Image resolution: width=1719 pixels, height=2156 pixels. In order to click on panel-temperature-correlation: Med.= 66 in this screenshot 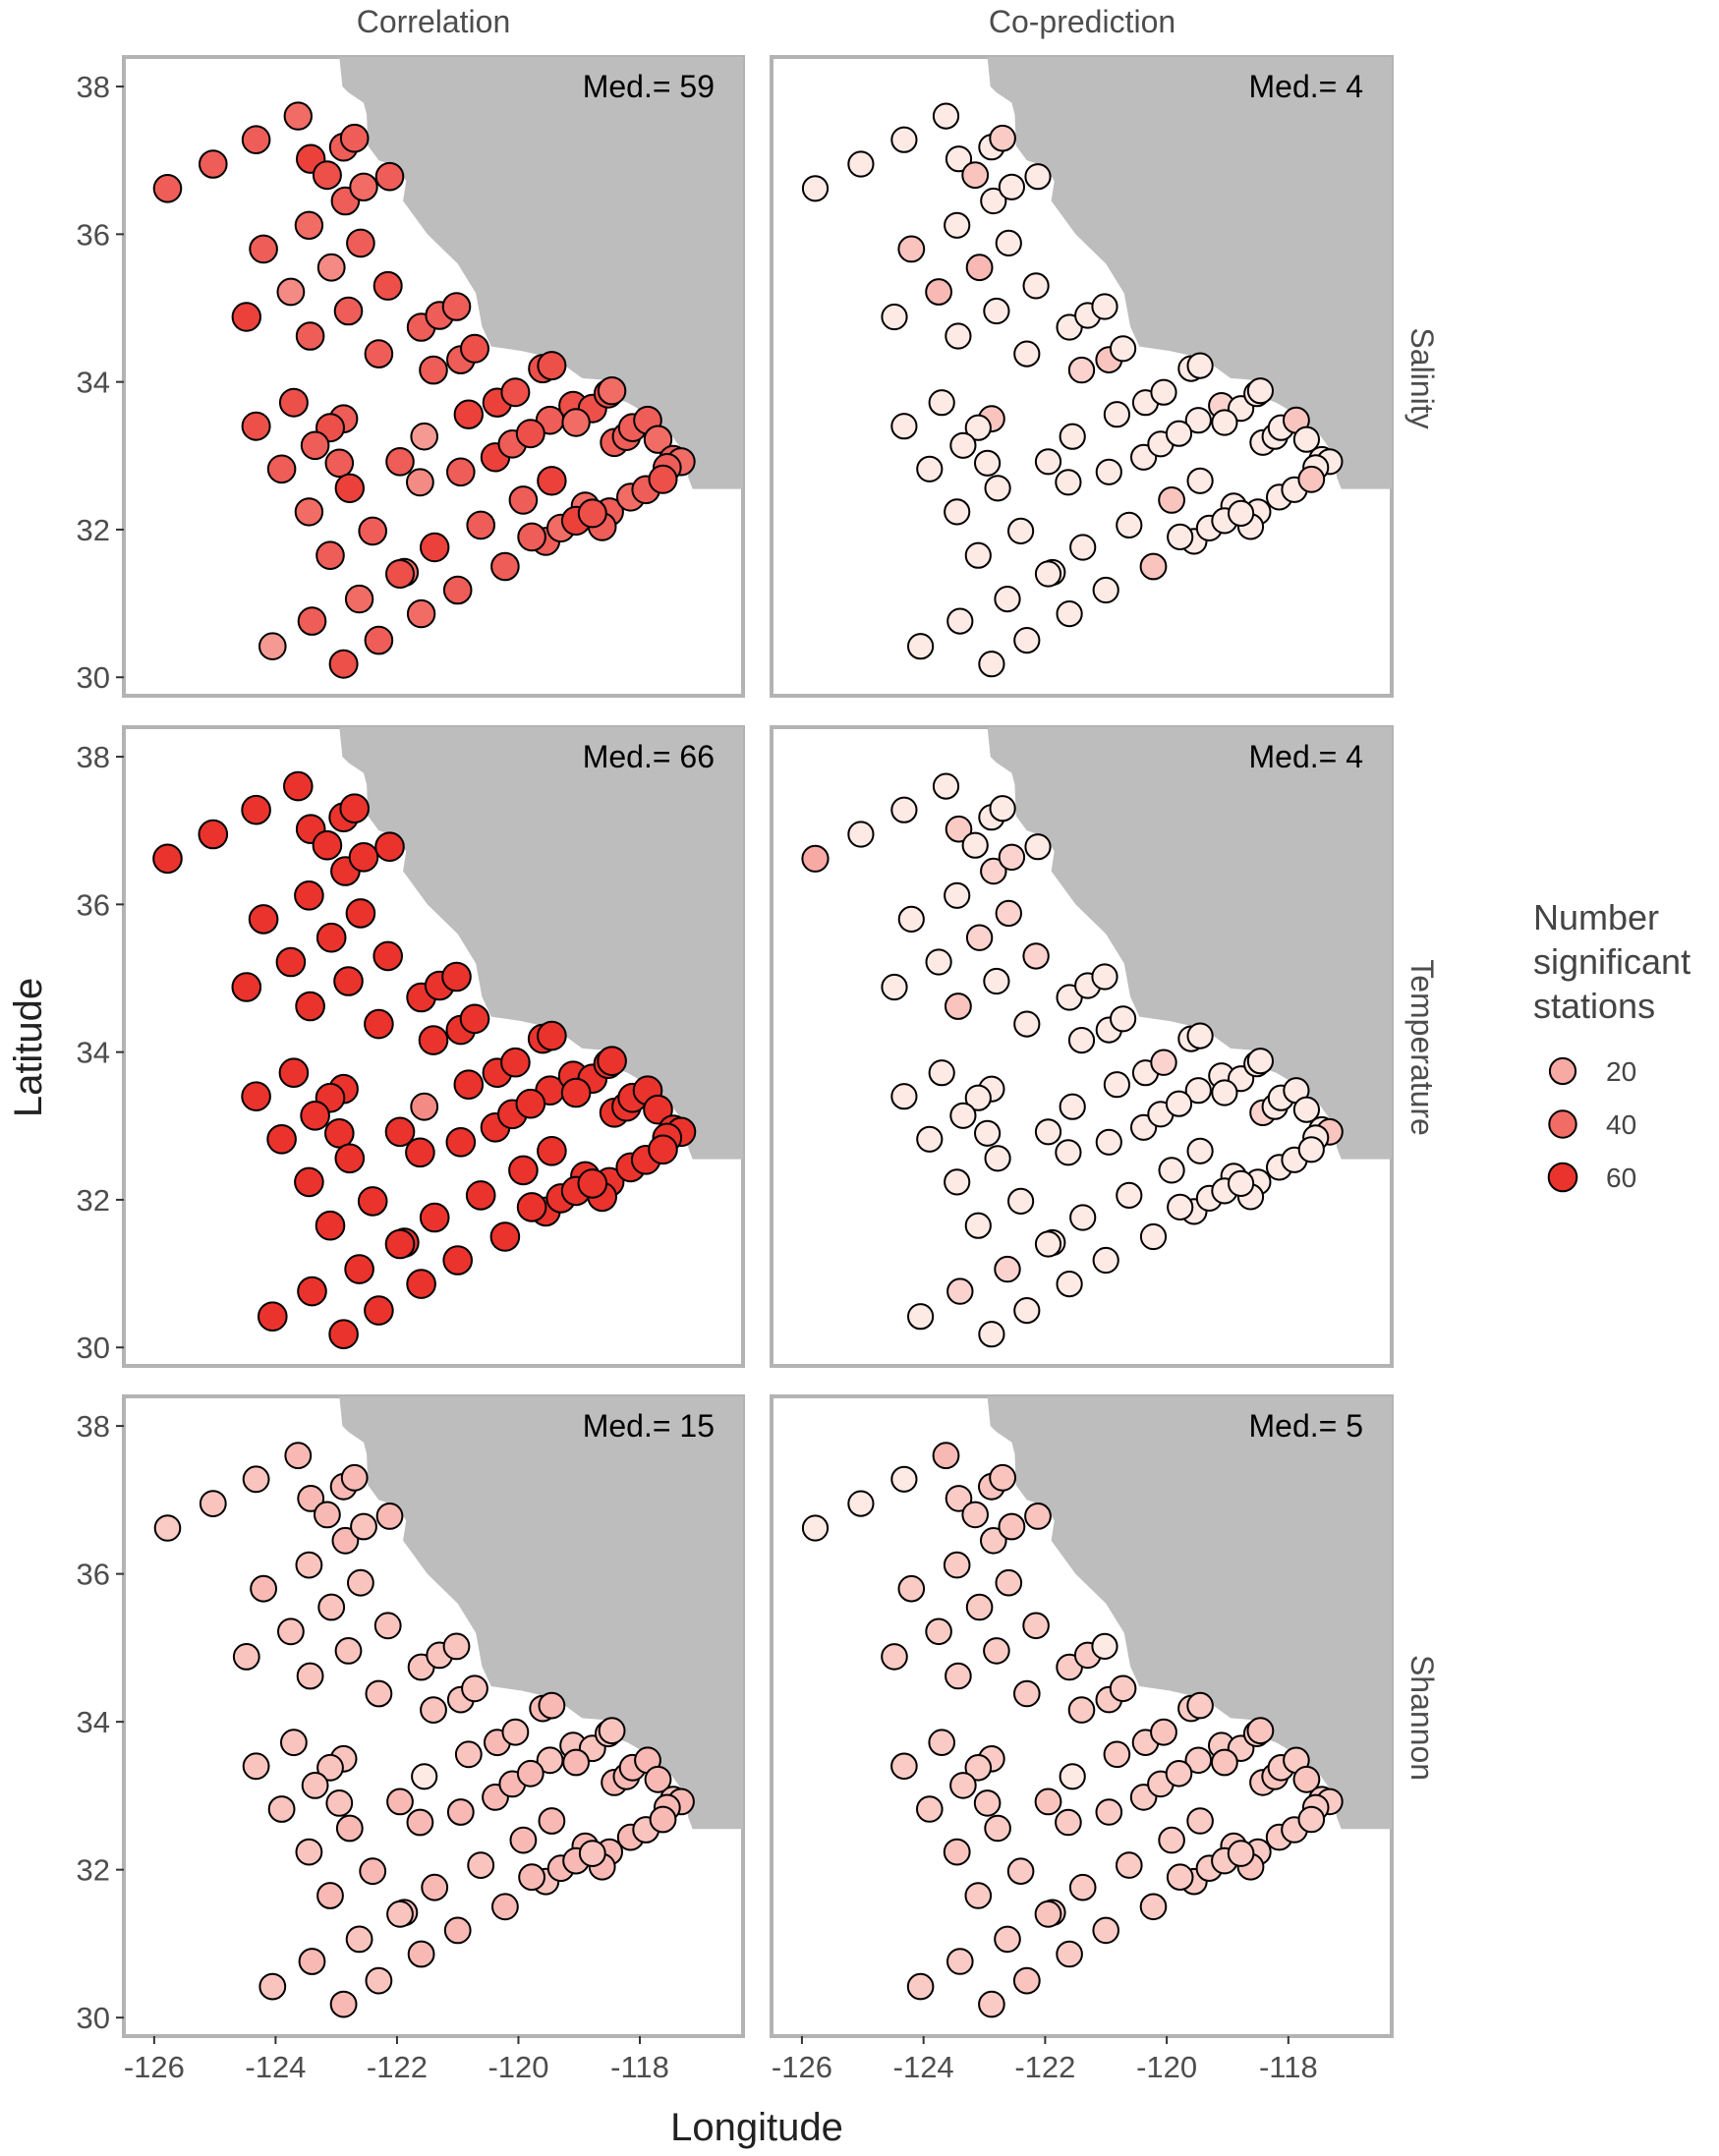, I will do `click(434, 1046)`.